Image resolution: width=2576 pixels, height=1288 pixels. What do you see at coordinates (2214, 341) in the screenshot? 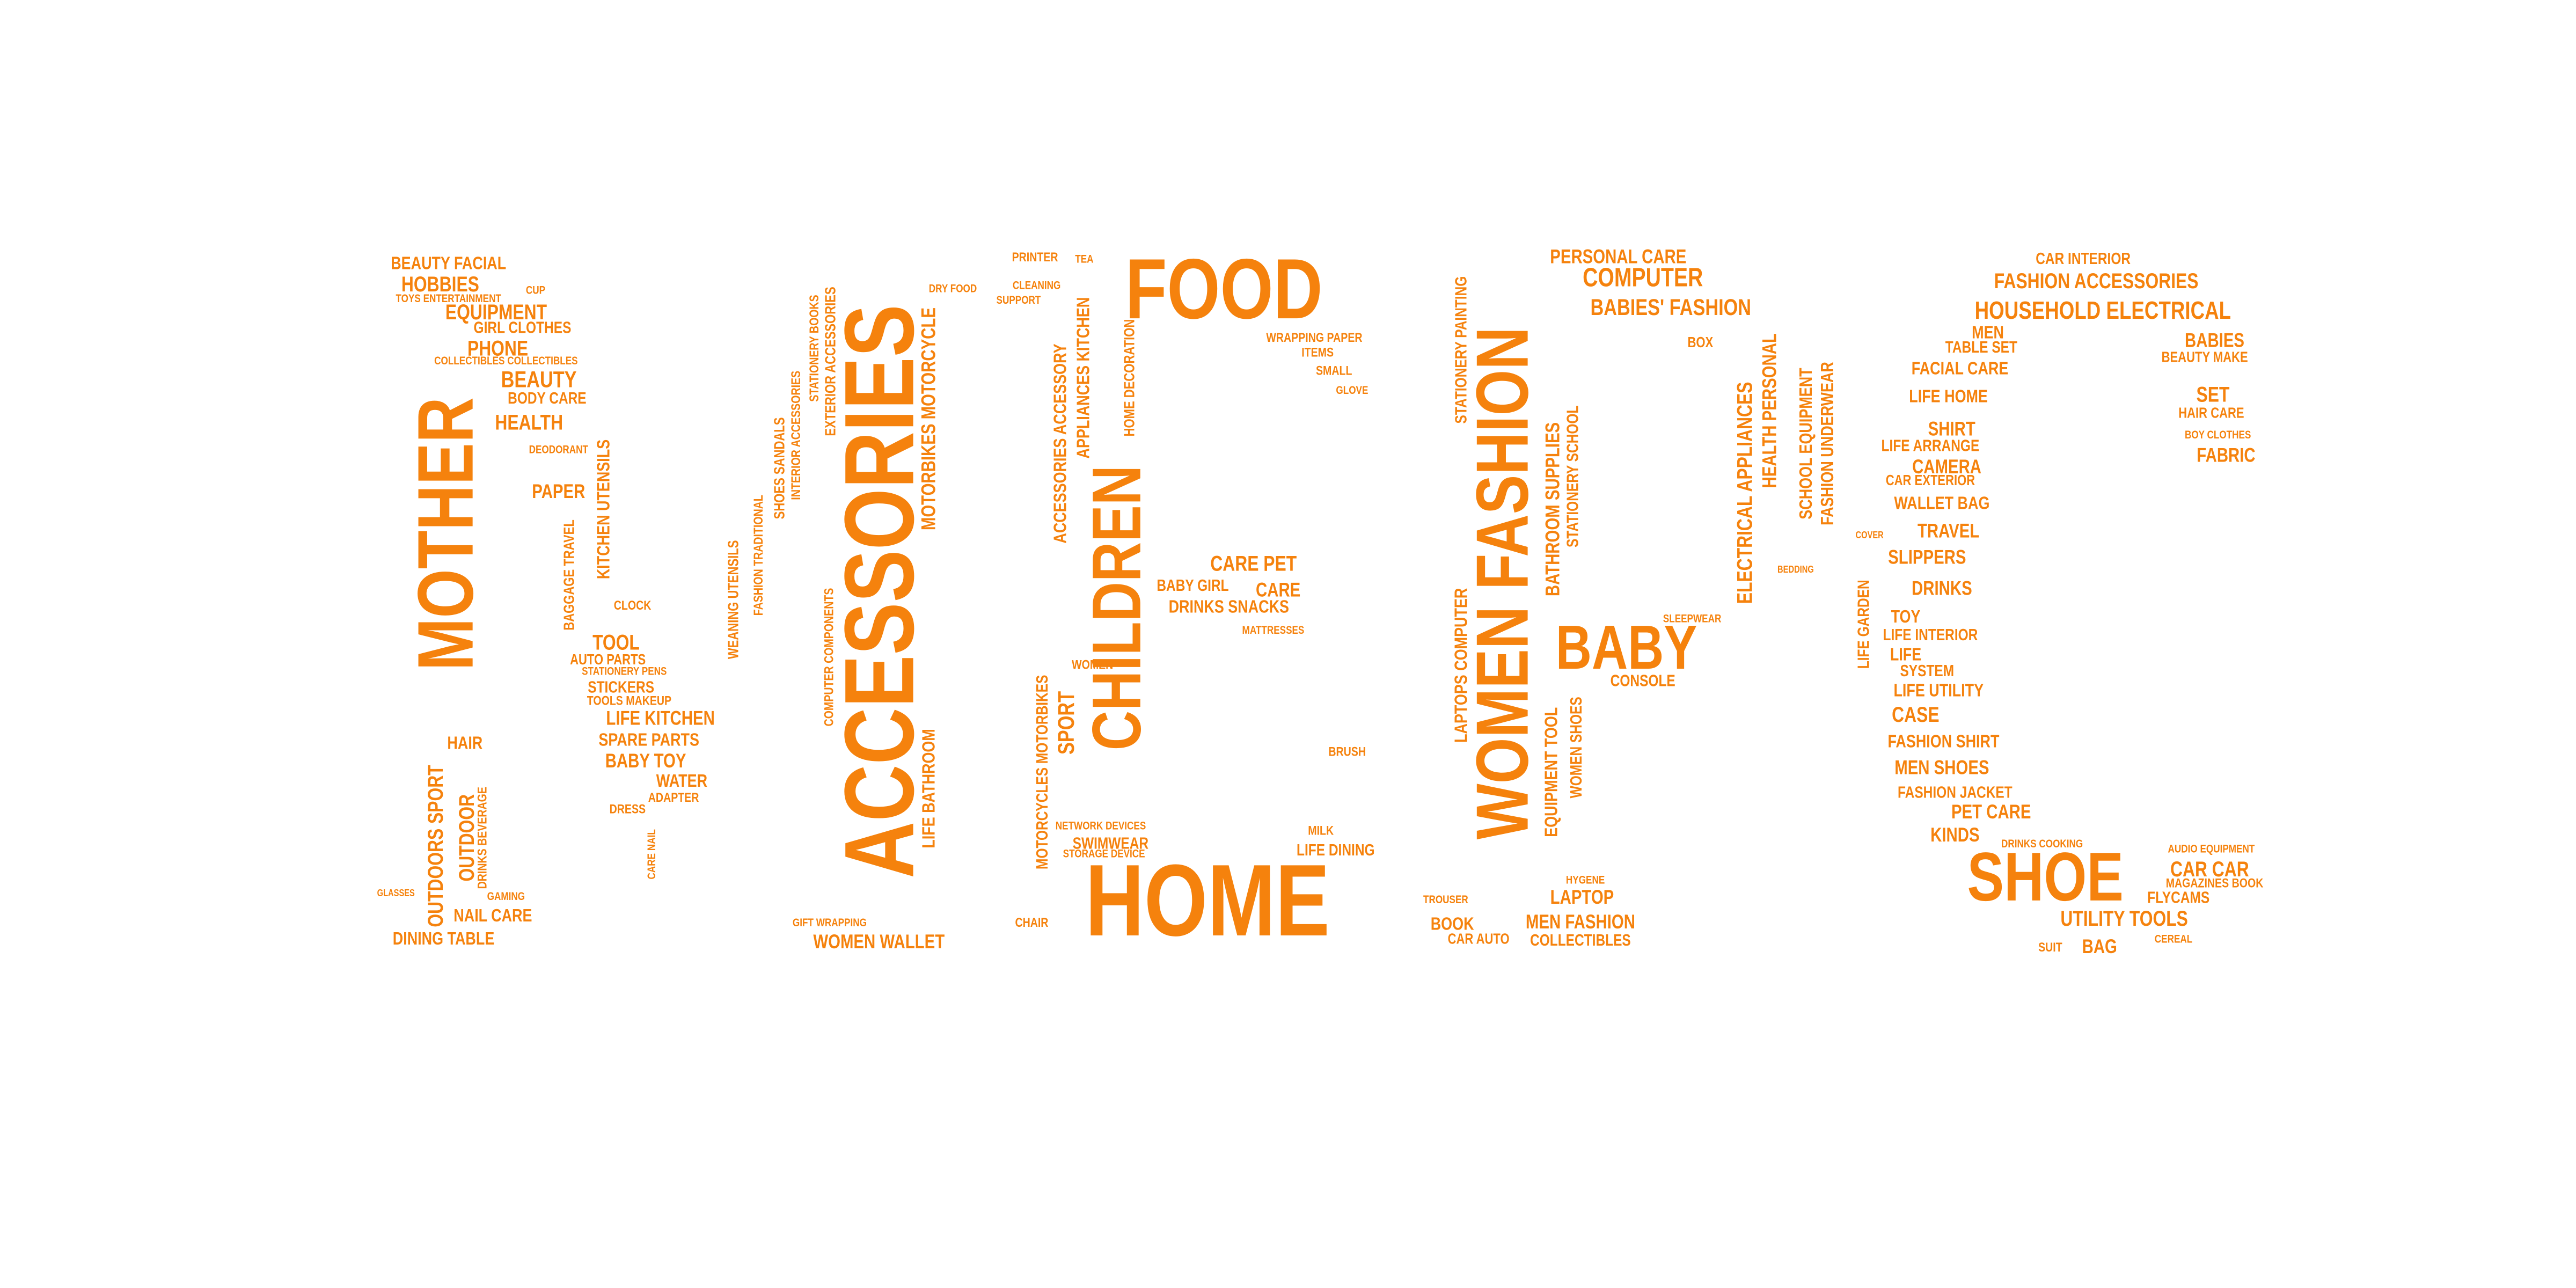
I see `word: BABIES` at bounding box center [2214, 341].